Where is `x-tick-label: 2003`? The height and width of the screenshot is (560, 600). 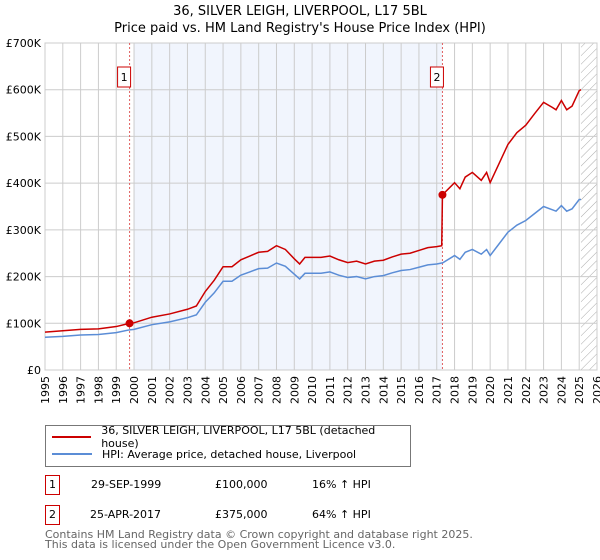 x-tick-label: 2003 is located at coordinates (187, 390).